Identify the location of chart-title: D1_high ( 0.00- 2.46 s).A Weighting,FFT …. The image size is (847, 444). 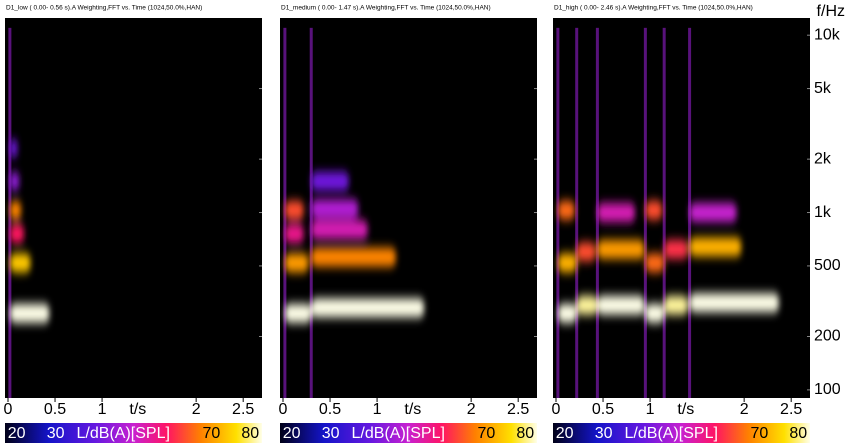
(653, 8).